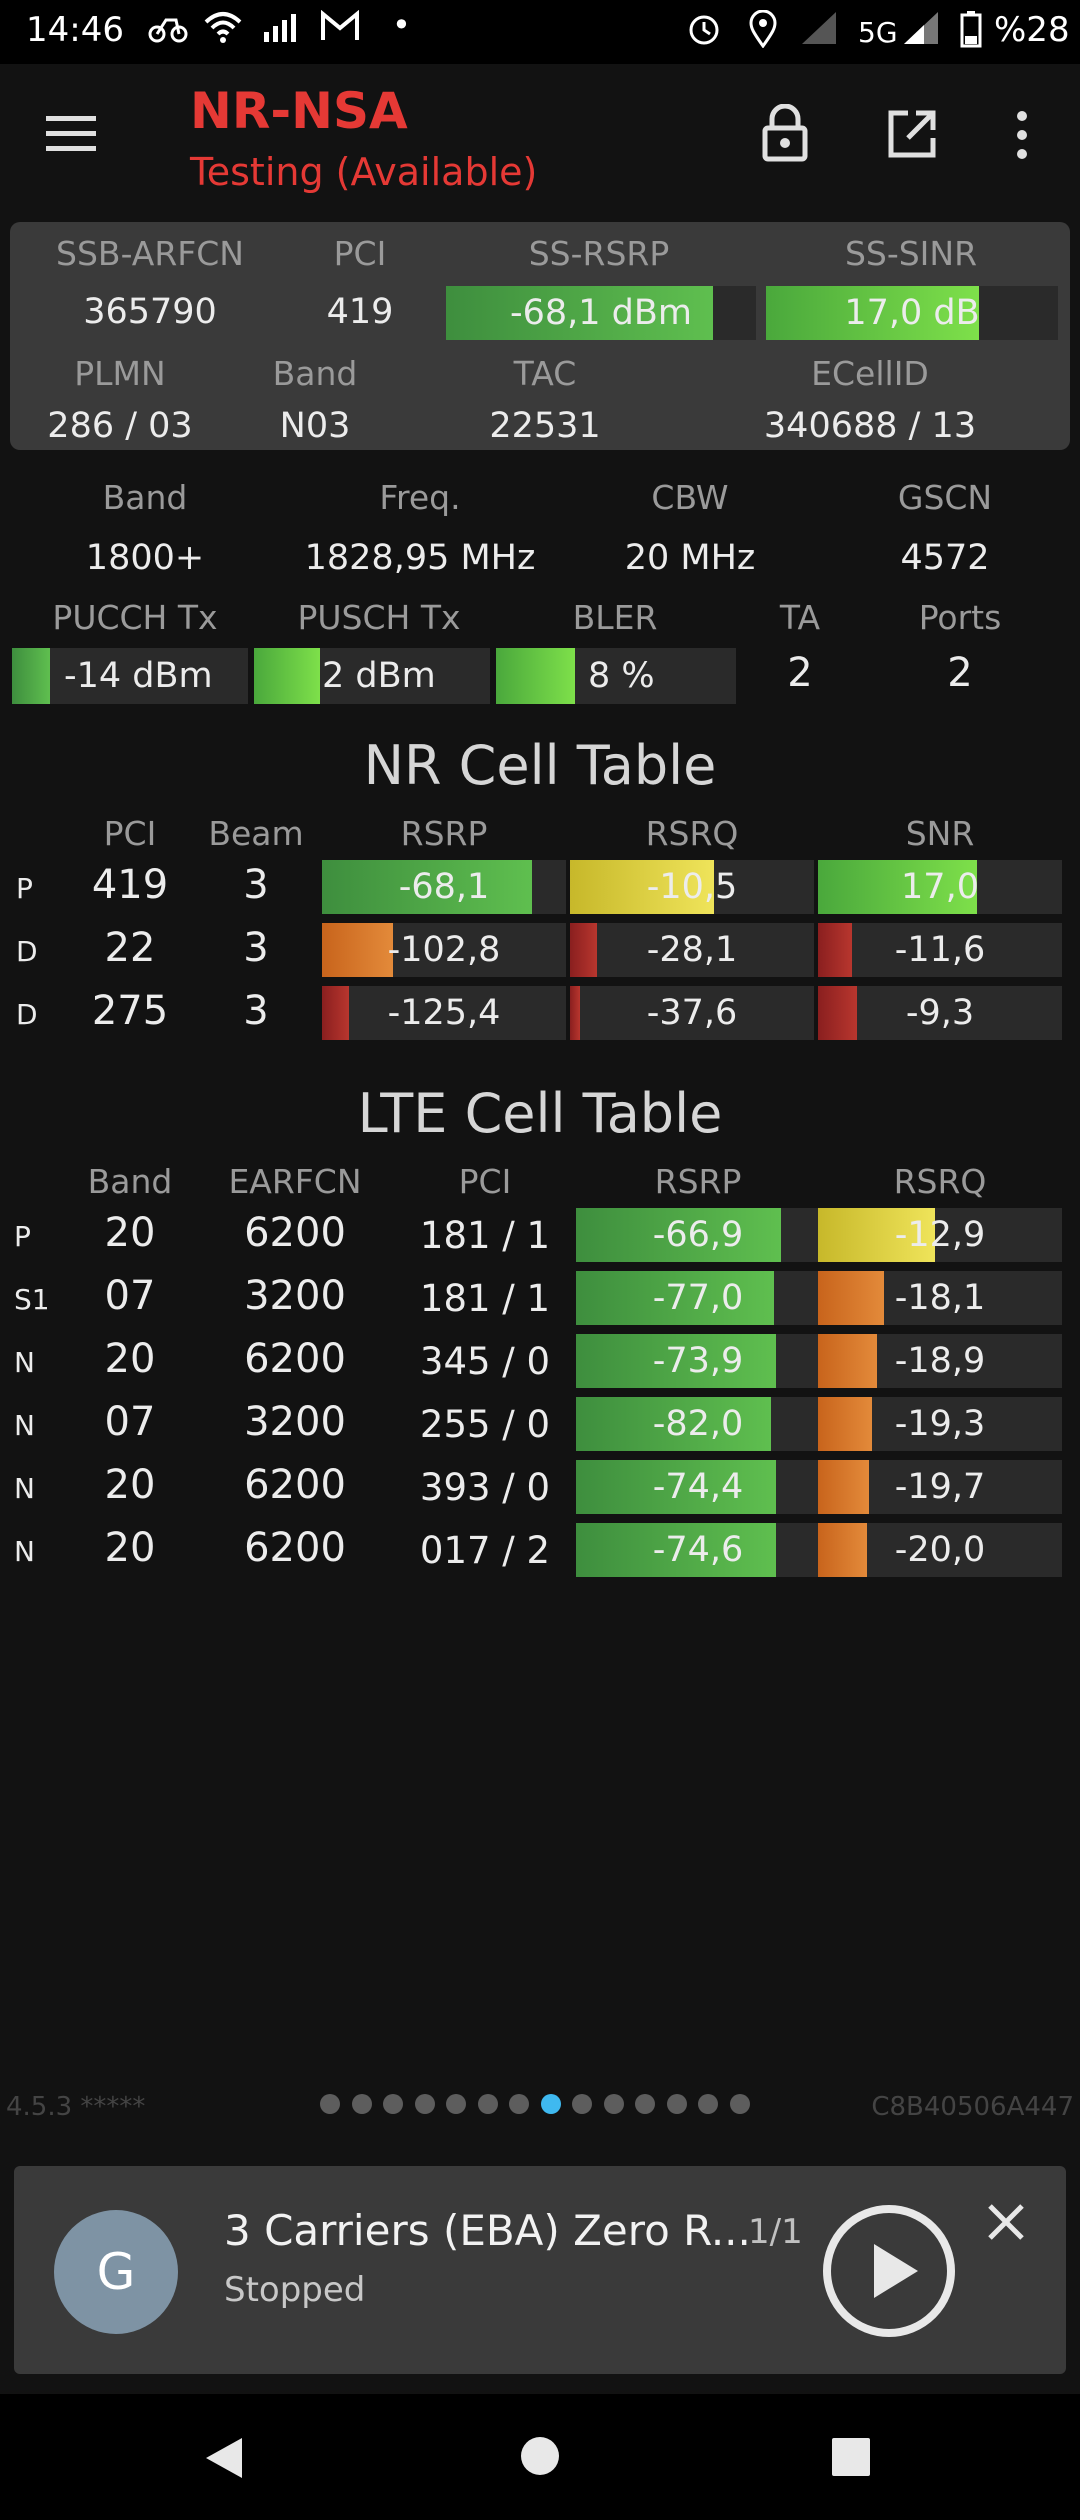 Image resolution: width=1080 pixels, height=2520 pixels. Describe the element at coordinates (27, 1014) in the screenshot. I see `nr-row-tag: D` at that location.